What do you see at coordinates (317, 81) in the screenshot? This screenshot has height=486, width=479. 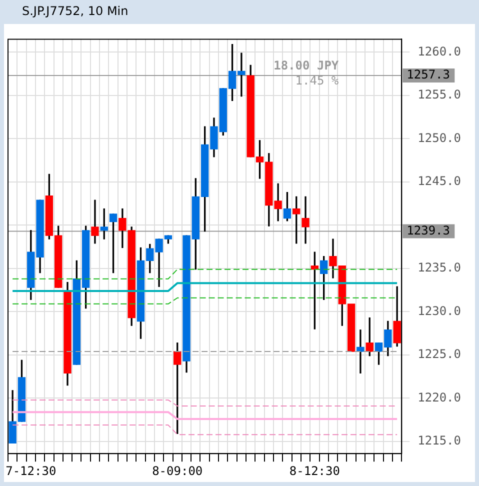 I see `annotation: 1.45 %` at bounding box center [317, 81].